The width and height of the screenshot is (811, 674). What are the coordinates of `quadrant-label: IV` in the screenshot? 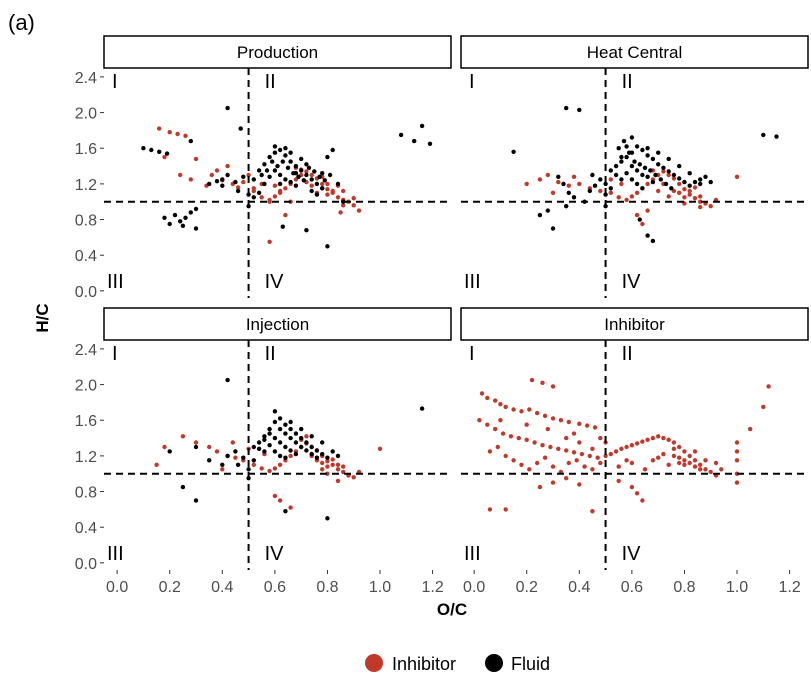 It's located at (632, 282).